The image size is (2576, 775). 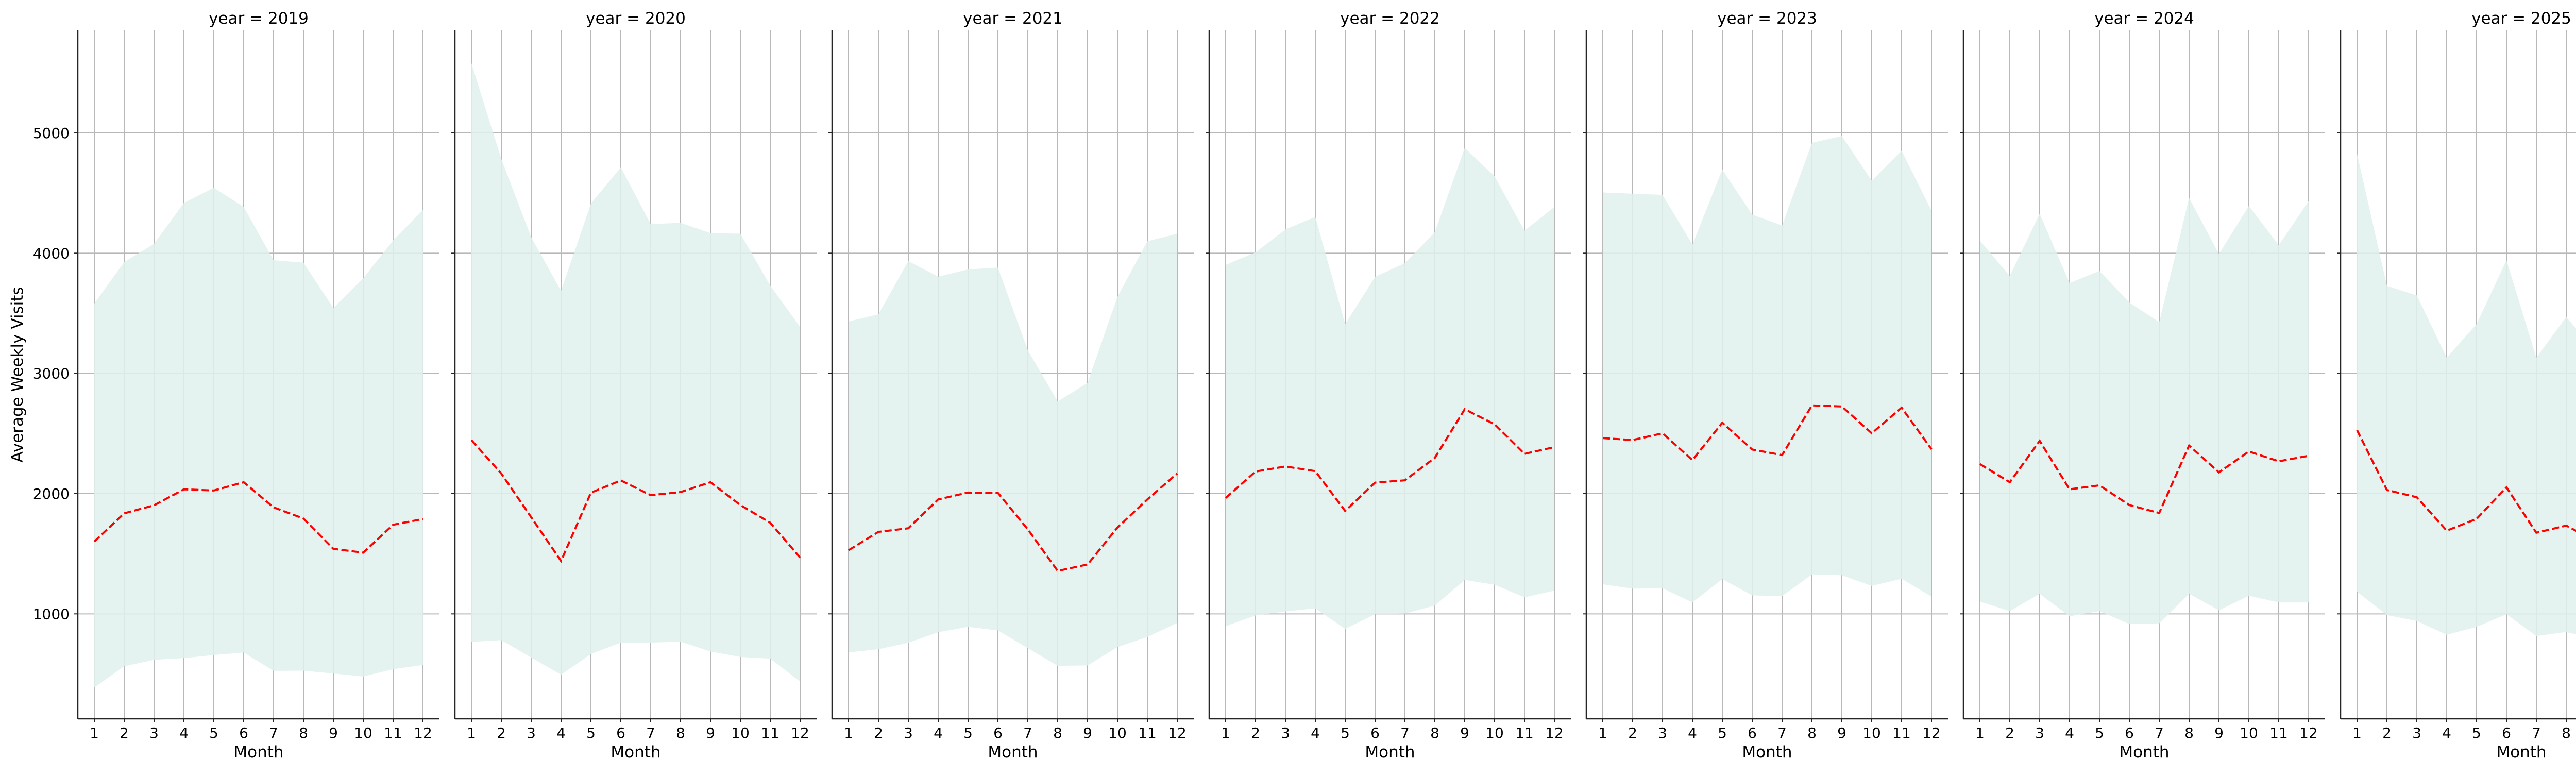 What do you see at coordinates (1390, 19) in the screenshot?
I see `panel-title: year = 2022` at bounding box center [1390, 19].